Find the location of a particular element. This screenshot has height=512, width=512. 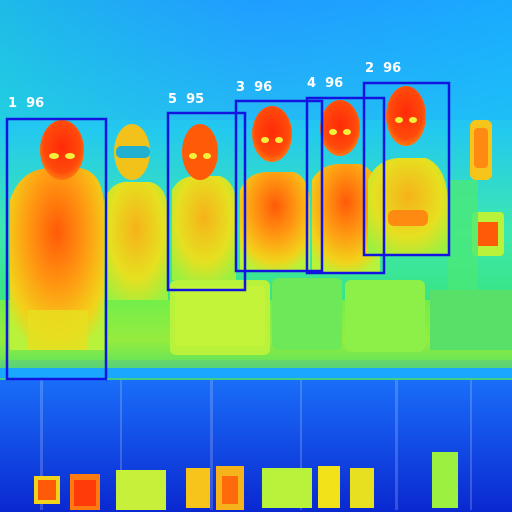

detection-label: 1 96 is located at coordinates (26, 103).